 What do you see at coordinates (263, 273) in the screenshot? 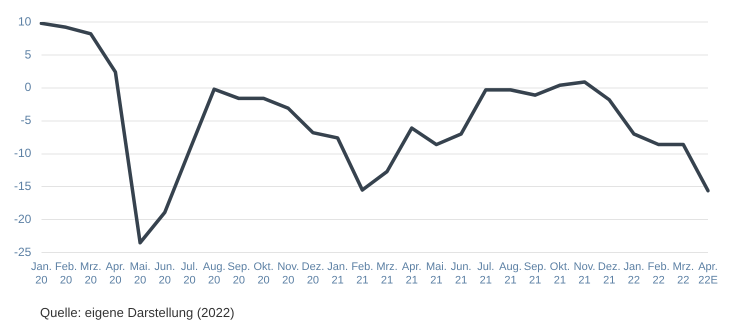
I see `x-tick-label: Okt. 20` at bounding box center [263, 273].